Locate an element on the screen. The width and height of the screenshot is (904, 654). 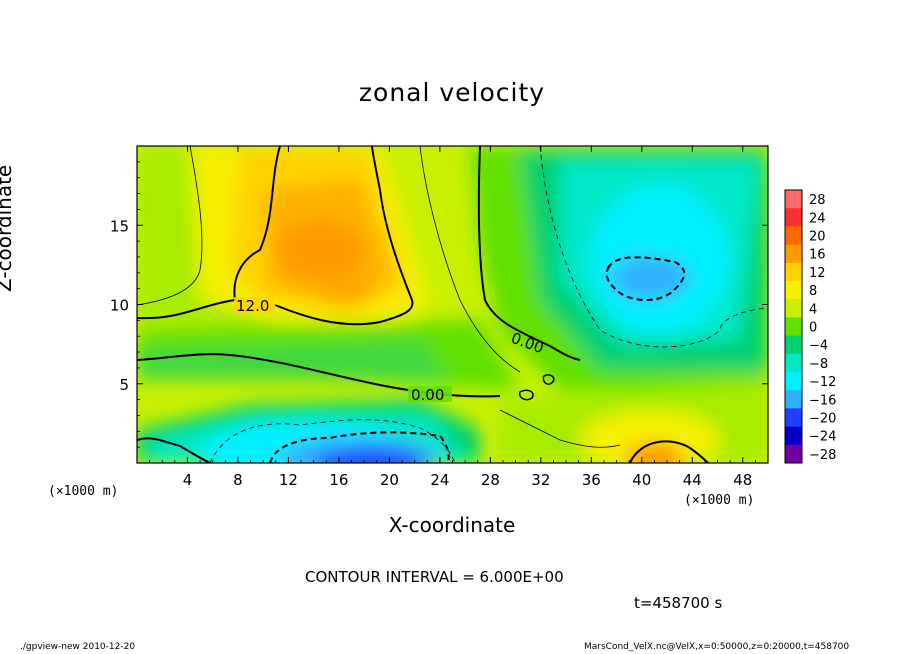
colorbar-label: 8 is located at coordinates (813, 291).